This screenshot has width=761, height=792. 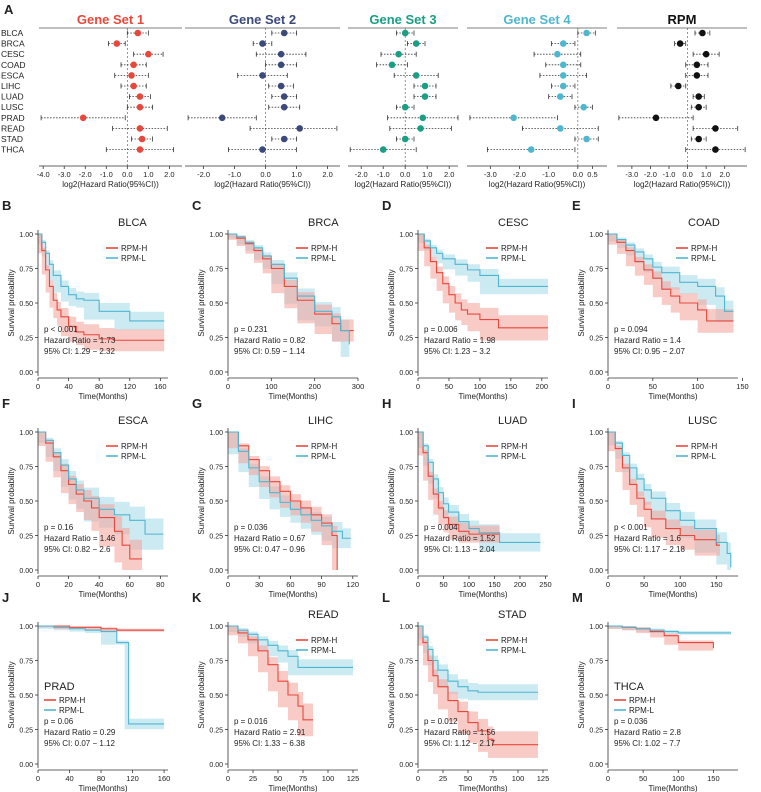 What do you see at coordinates (133, 421) in the screenshot?
I see `km-title: ESCA` at bounding box center [133, 421].